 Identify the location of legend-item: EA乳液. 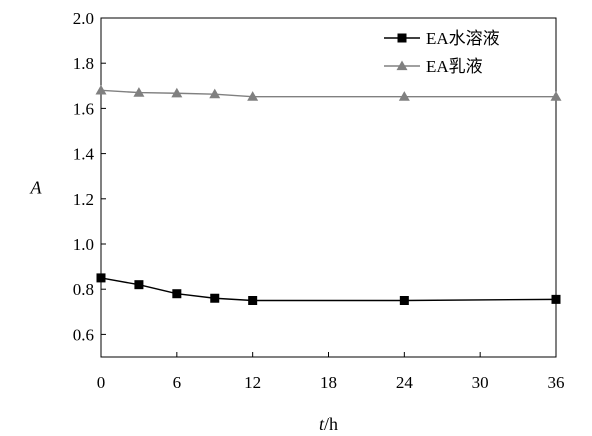
(433, 66).